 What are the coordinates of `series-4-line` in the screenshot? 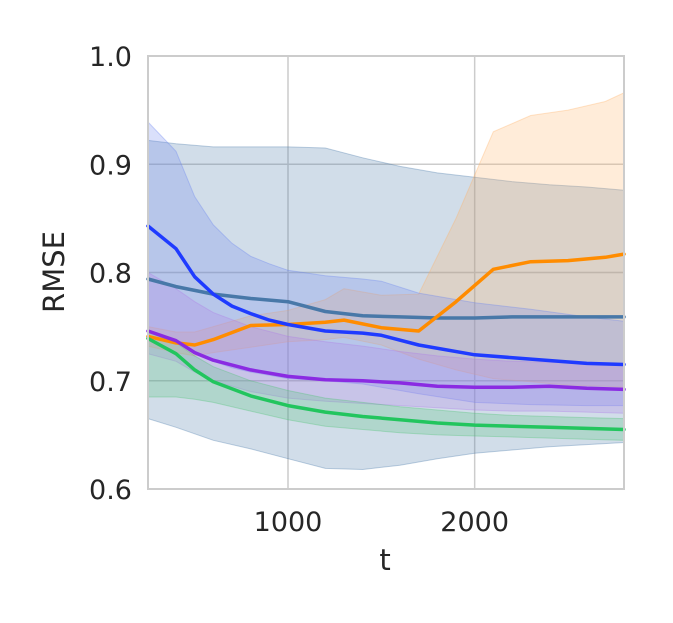 It's located at (386, 360).